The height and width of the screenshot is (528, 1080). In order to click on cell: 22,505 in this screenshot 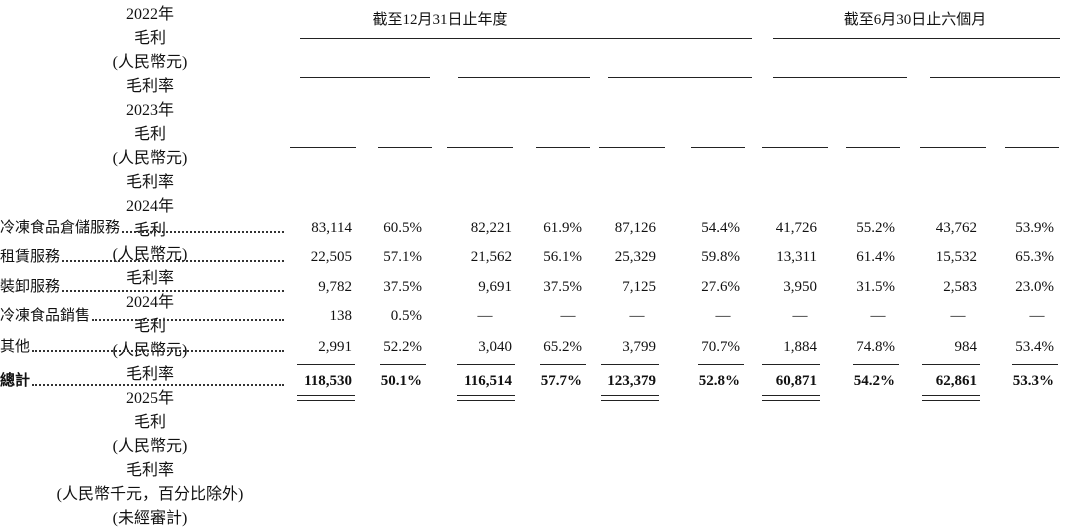, I will do `click(331, 257)`.